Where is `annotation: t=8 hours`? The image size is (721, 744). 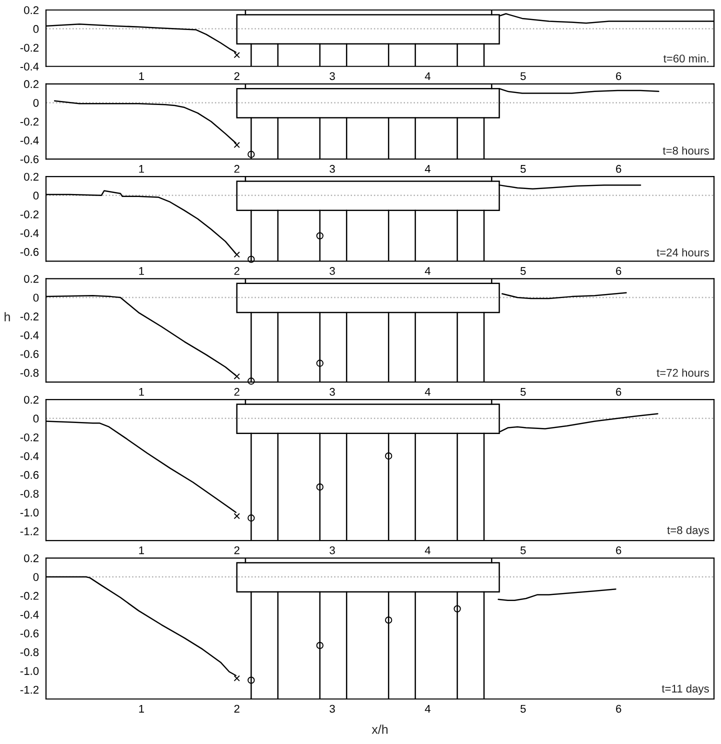 annotation: t=8 hours is located at coordinates (685, 150).